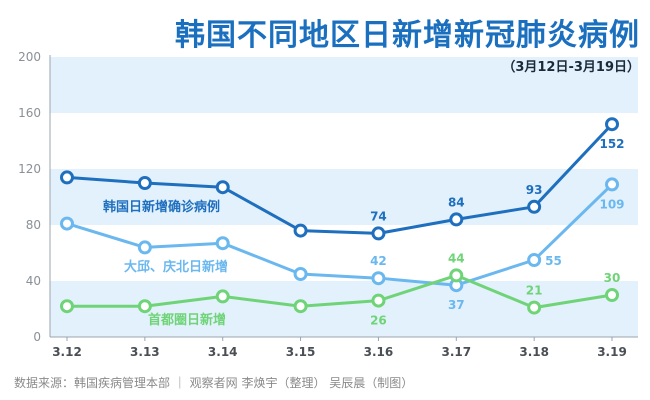 Image resolution: width=650 pixels, height=400 pixels. I want to click on data-label: 21, so click(534, 291).